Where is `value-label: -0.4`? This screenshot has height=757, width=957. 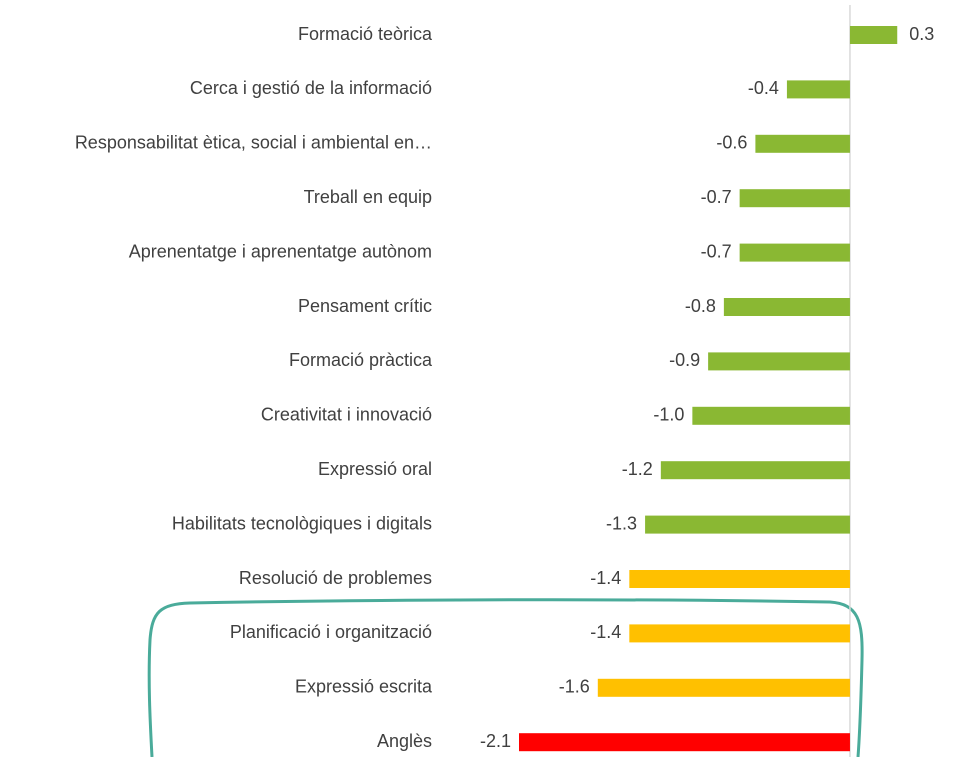
value-label: -0.4 is located at coordinates (763, 88).